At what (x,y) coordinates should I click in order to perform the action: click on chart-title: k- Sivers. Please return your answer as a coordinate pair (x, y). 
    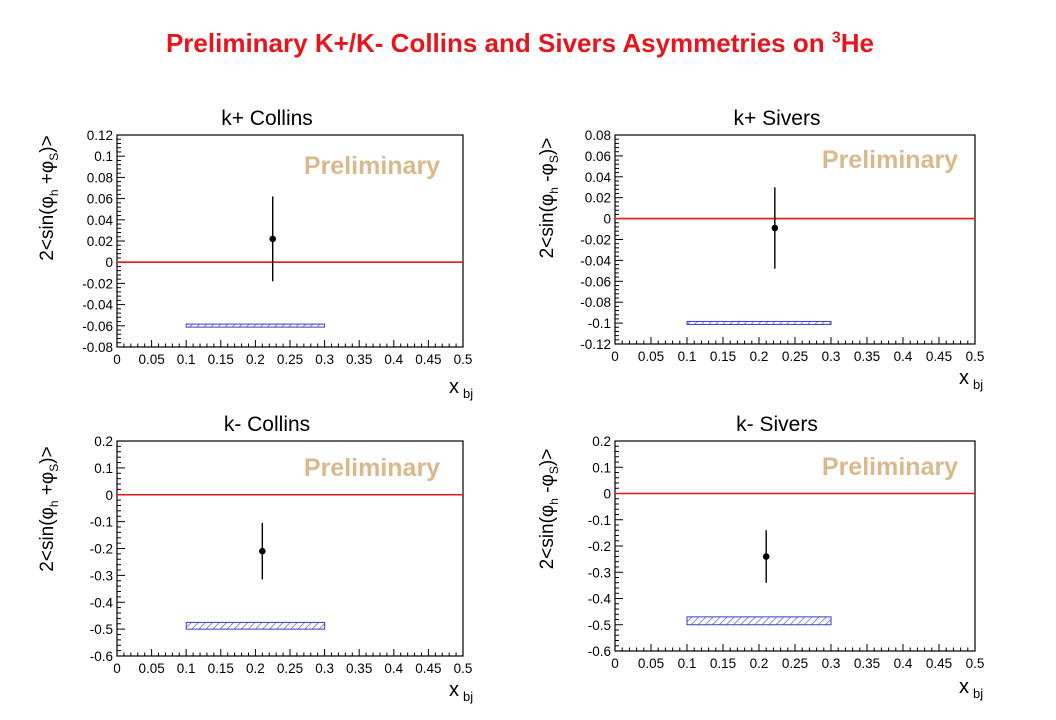
    Looking at the image, I should click on (777, 424).